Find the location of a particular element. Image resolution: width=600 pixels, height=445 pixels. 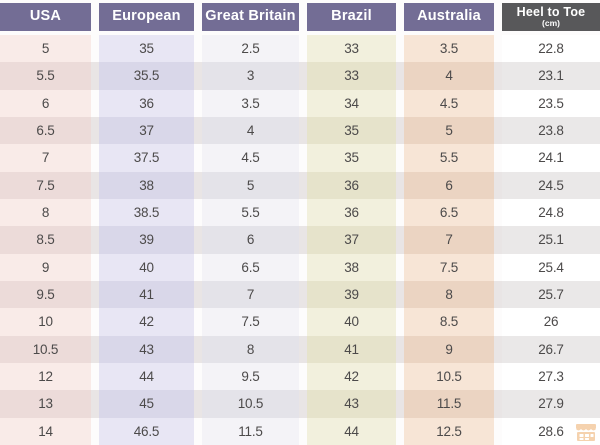

table-row: 6 36 3.5 34 4.5 23.5 is located at coordinates (300, 103).